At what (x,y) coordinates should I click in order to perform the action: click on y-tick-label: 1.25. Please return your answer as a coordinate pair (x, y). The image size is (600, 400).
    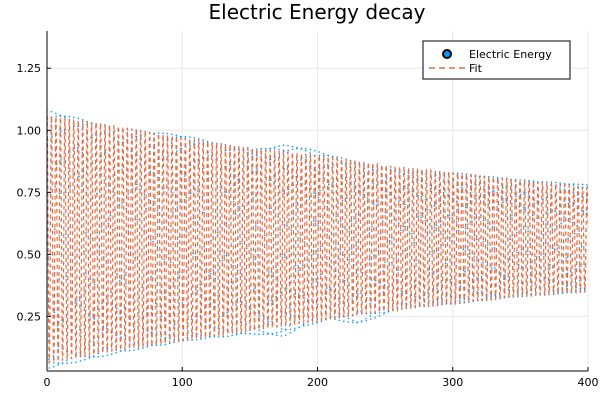
    Looking at the image, I should click on (29, 68).